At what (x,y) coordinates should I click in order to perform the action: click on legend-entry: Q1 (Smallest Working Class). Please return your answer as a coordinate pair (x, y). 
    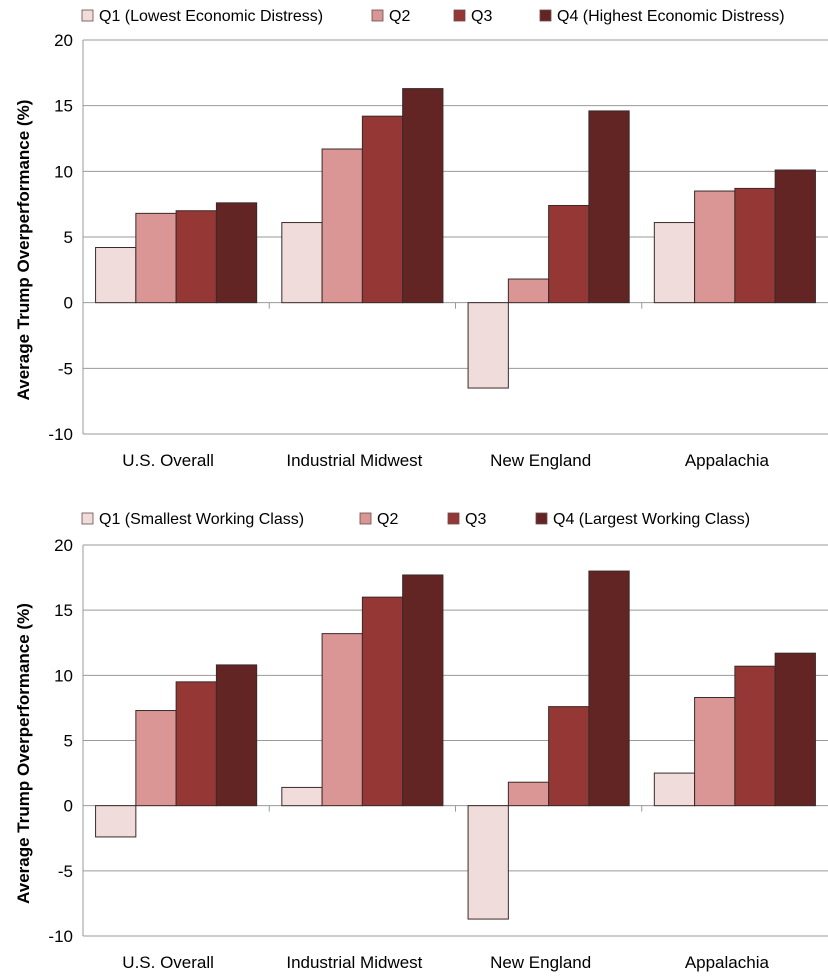
    Looking at the image, I should click on (201, 519).